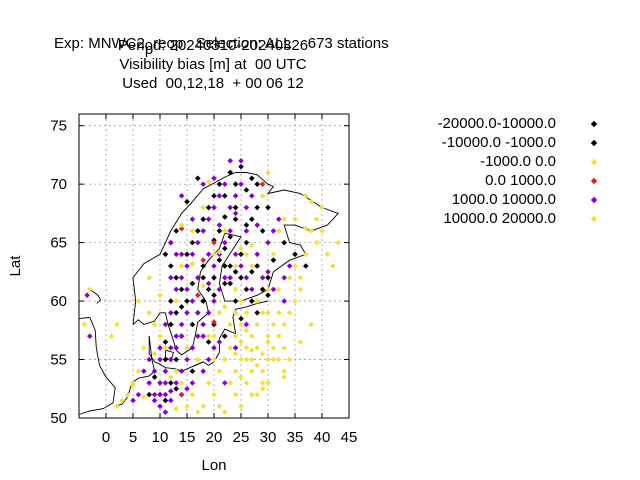 Image resolution: width=640 pixels, height=480 pixels. I want to click on y-tick-label: 55, so click(58, 360).